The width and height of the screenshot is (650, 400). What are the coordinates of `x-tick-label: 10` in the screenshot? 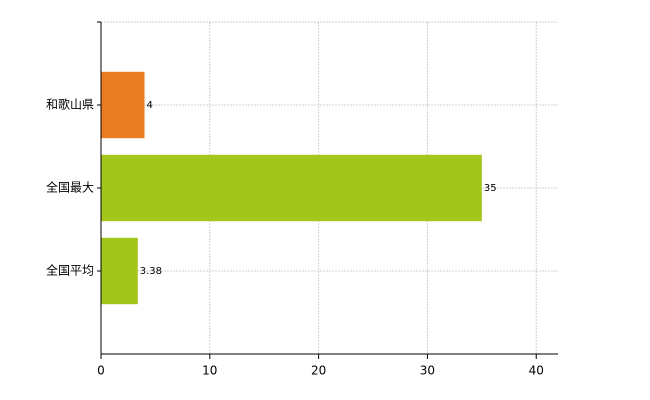 It's located at (209, 371).